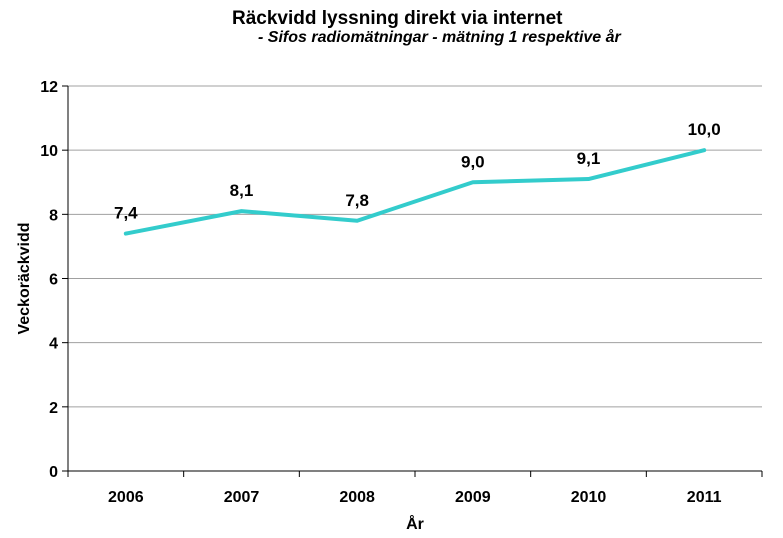 The image size is (783, 538). Describe the element at coordinates (49, 151) in the screenshot. I see `y-tick-label: 10` at that location.